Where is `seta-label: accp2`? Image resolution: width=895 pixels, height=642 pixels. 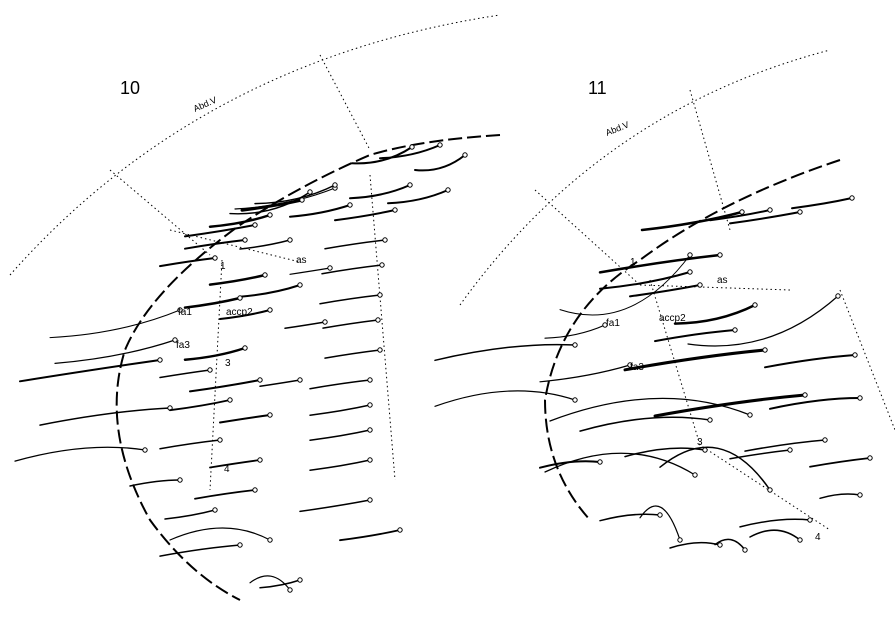
seta-label: accp2 is located at coordinates (239, 312).